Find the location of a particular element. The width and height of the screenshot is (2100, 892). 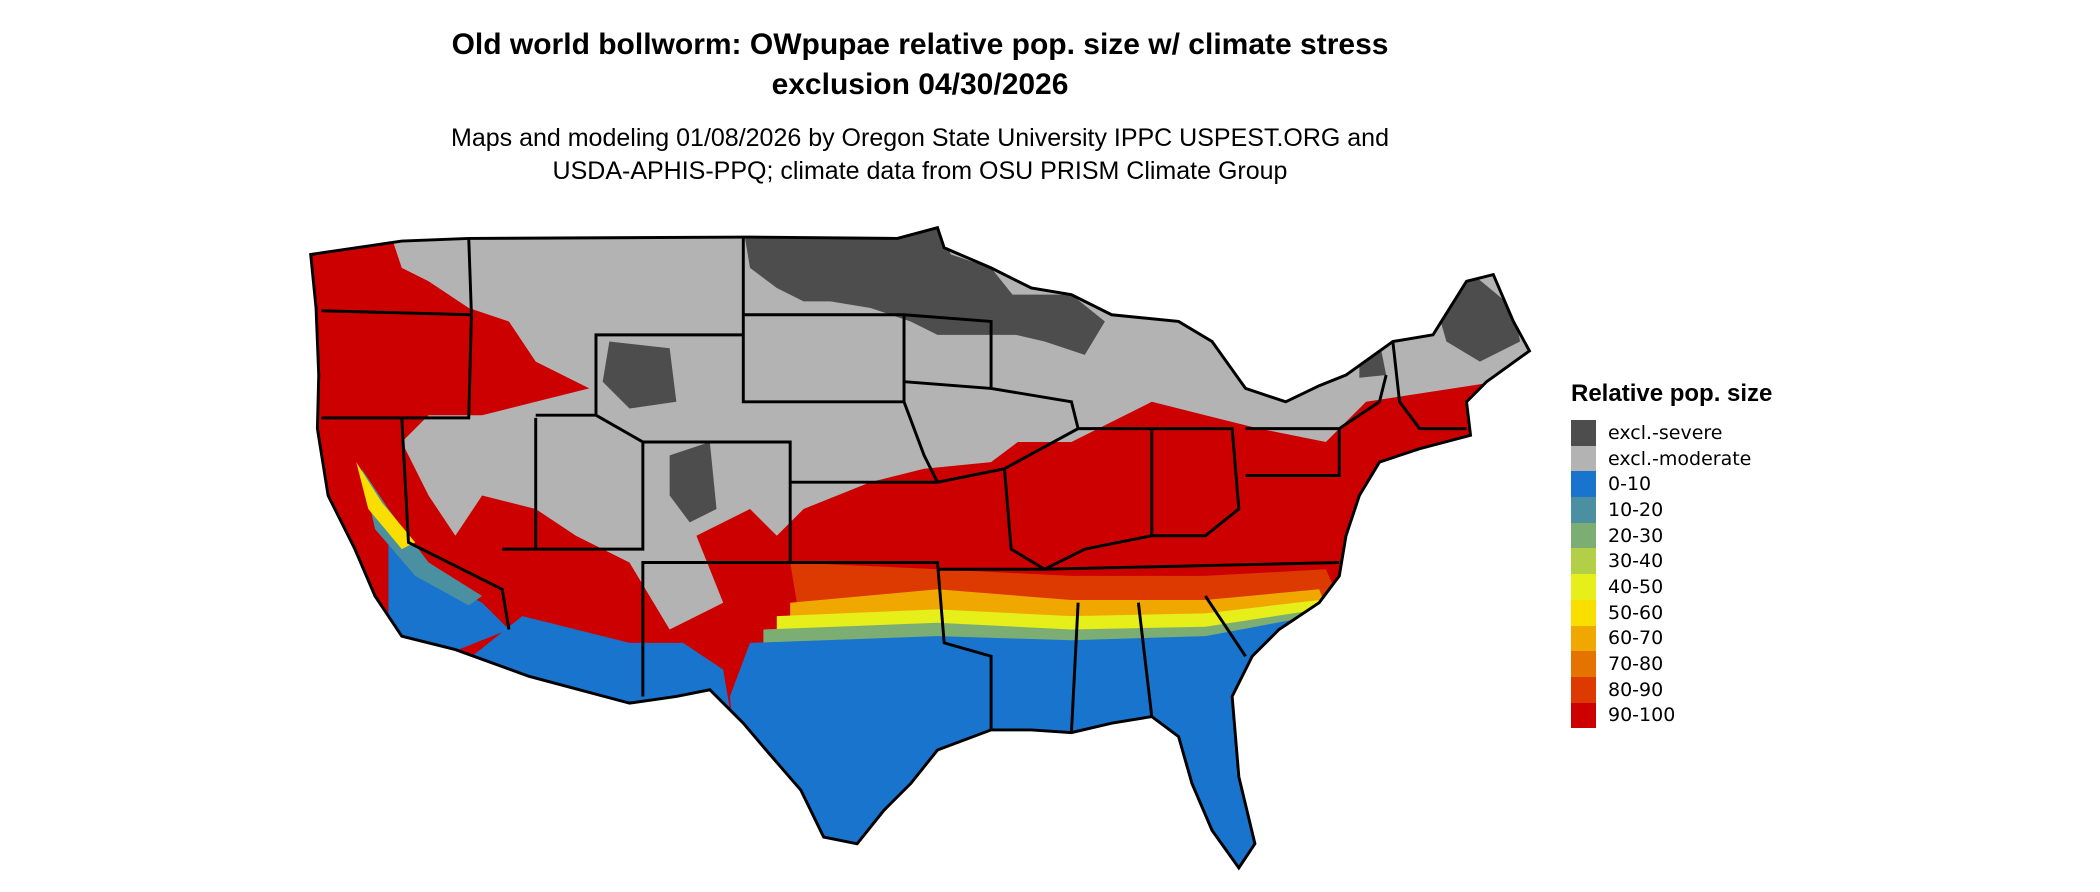

legend-label: 90-100 is located at coordinates (1642, 715).